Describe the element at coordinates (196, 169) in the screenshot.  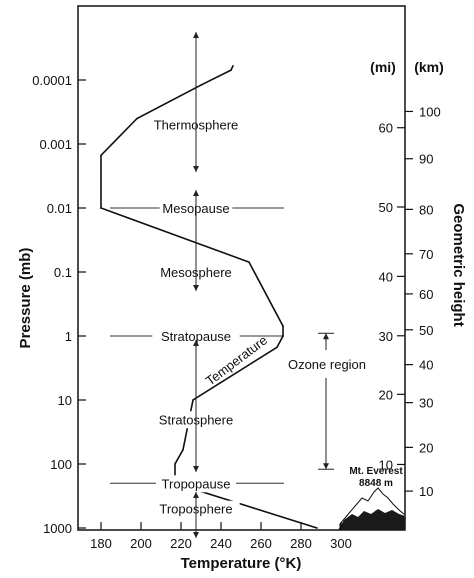
I see `thermosphere-arrow-head-down` at that location.